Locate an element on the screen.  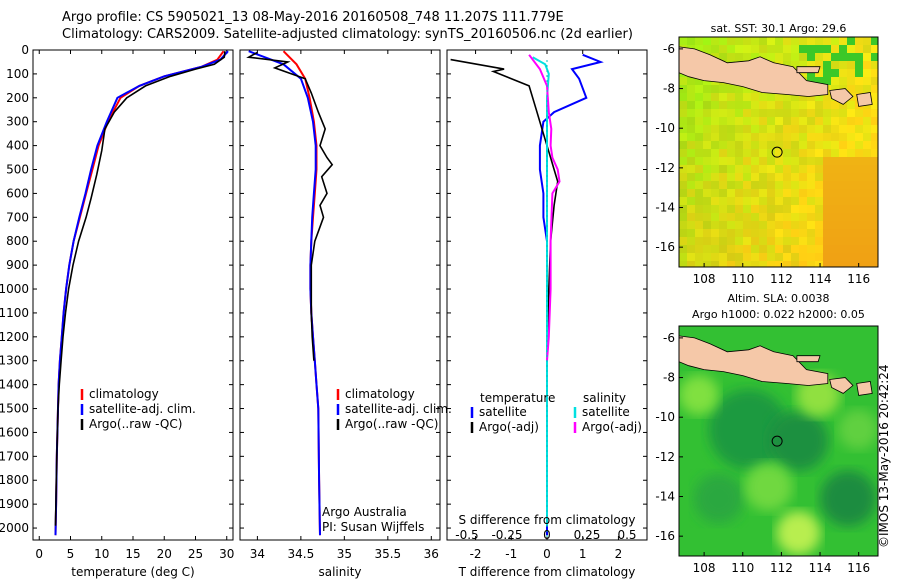
diff-xtick2-label: -0.25 is located at coordinates (506, 535).